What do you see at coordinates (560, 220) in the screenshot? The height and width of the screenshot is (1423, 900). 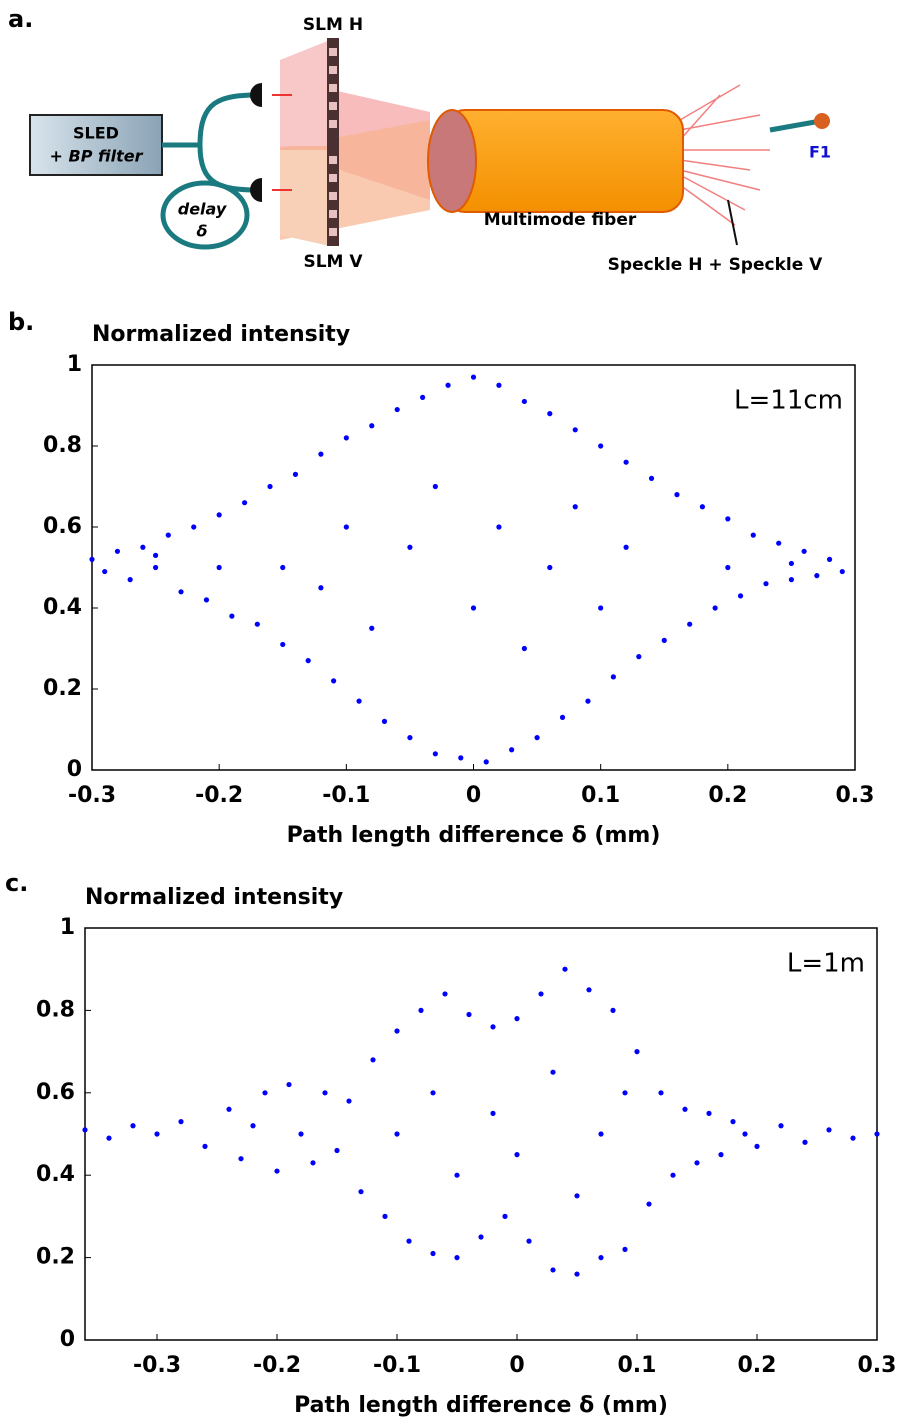 I see `fiber-label: Multimode fiber` at bounding box center [560, 220].